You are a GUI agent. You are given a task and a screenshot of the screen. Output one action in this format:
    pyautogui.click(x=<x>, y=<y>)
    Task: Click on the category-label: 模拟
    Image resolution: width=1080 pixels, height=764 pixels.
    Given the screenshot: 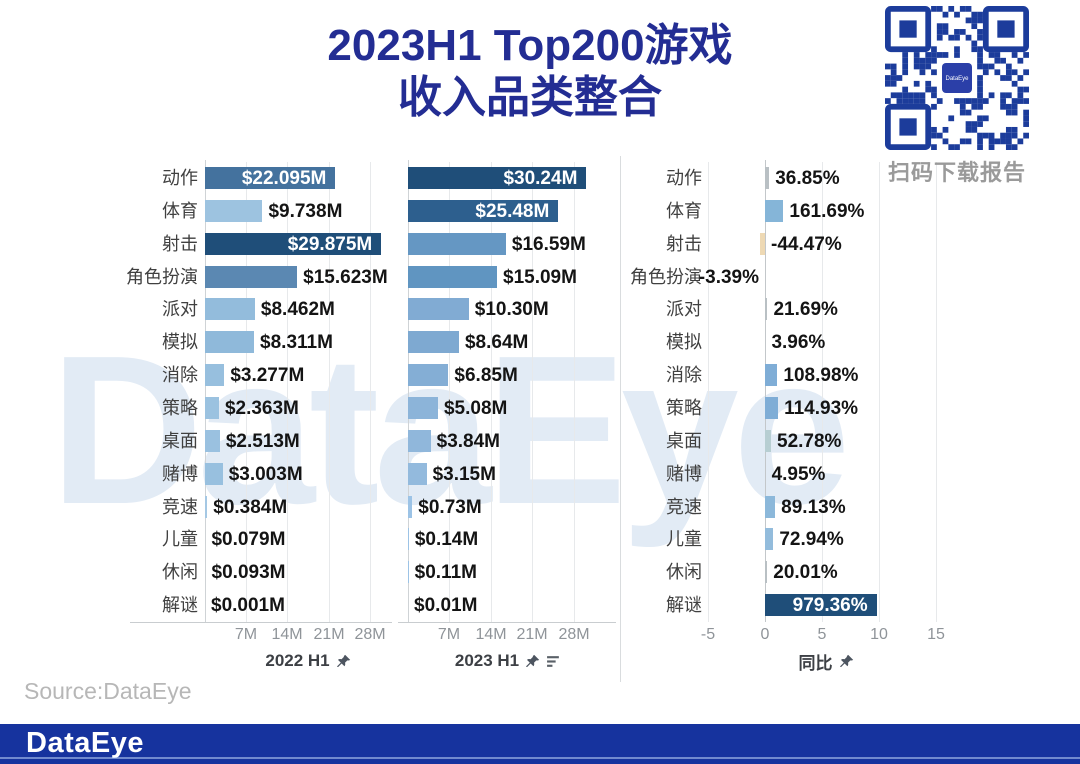 What is the action you would take?
    pyautogui.click(x=180, y=342)
    